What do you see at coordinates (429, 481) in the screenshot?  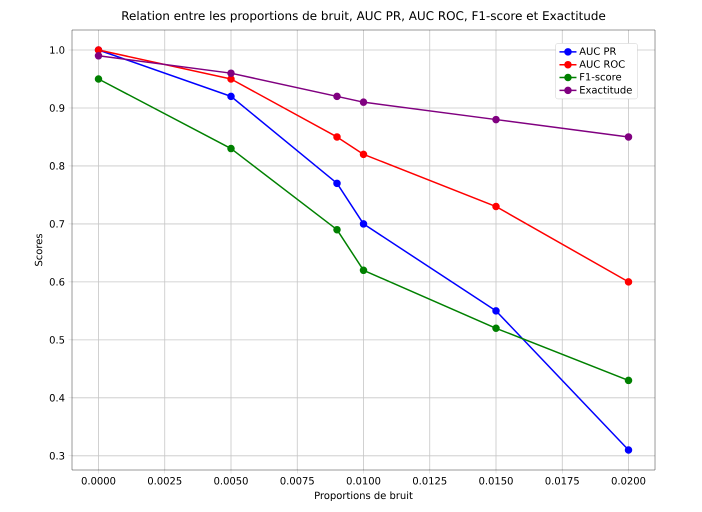 I see `x-tick-label: 0.0125` at bounding box center [429, 481].